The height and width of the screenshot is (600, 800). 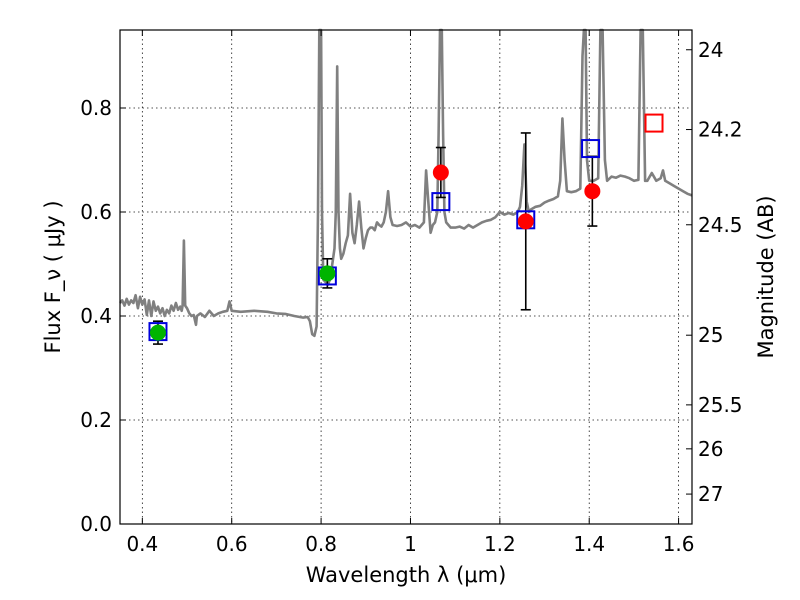 What do you see at coordinates (589, 544) in the screenshot?
I see `x-tick-label: 1.4` at bounding box center [589, 544].